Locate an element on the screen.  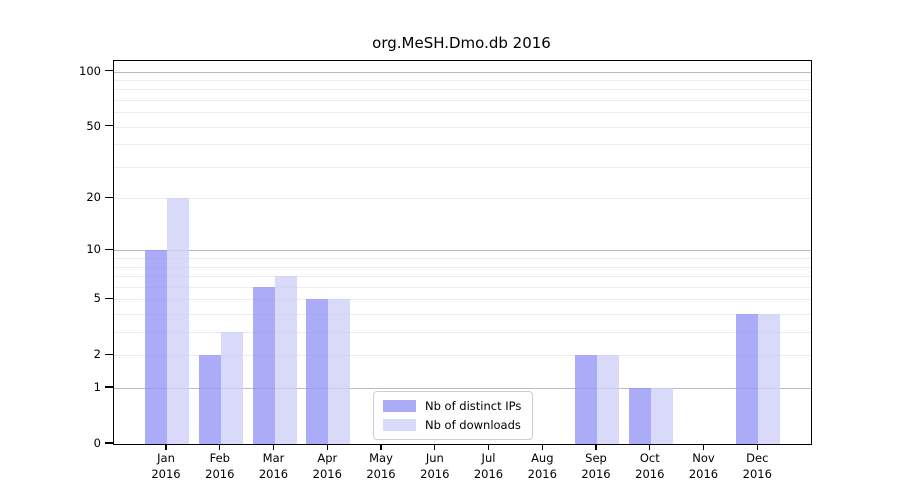
legend: Nb of distinct IPs Nb of downloads is located at coordinates (453, 415).